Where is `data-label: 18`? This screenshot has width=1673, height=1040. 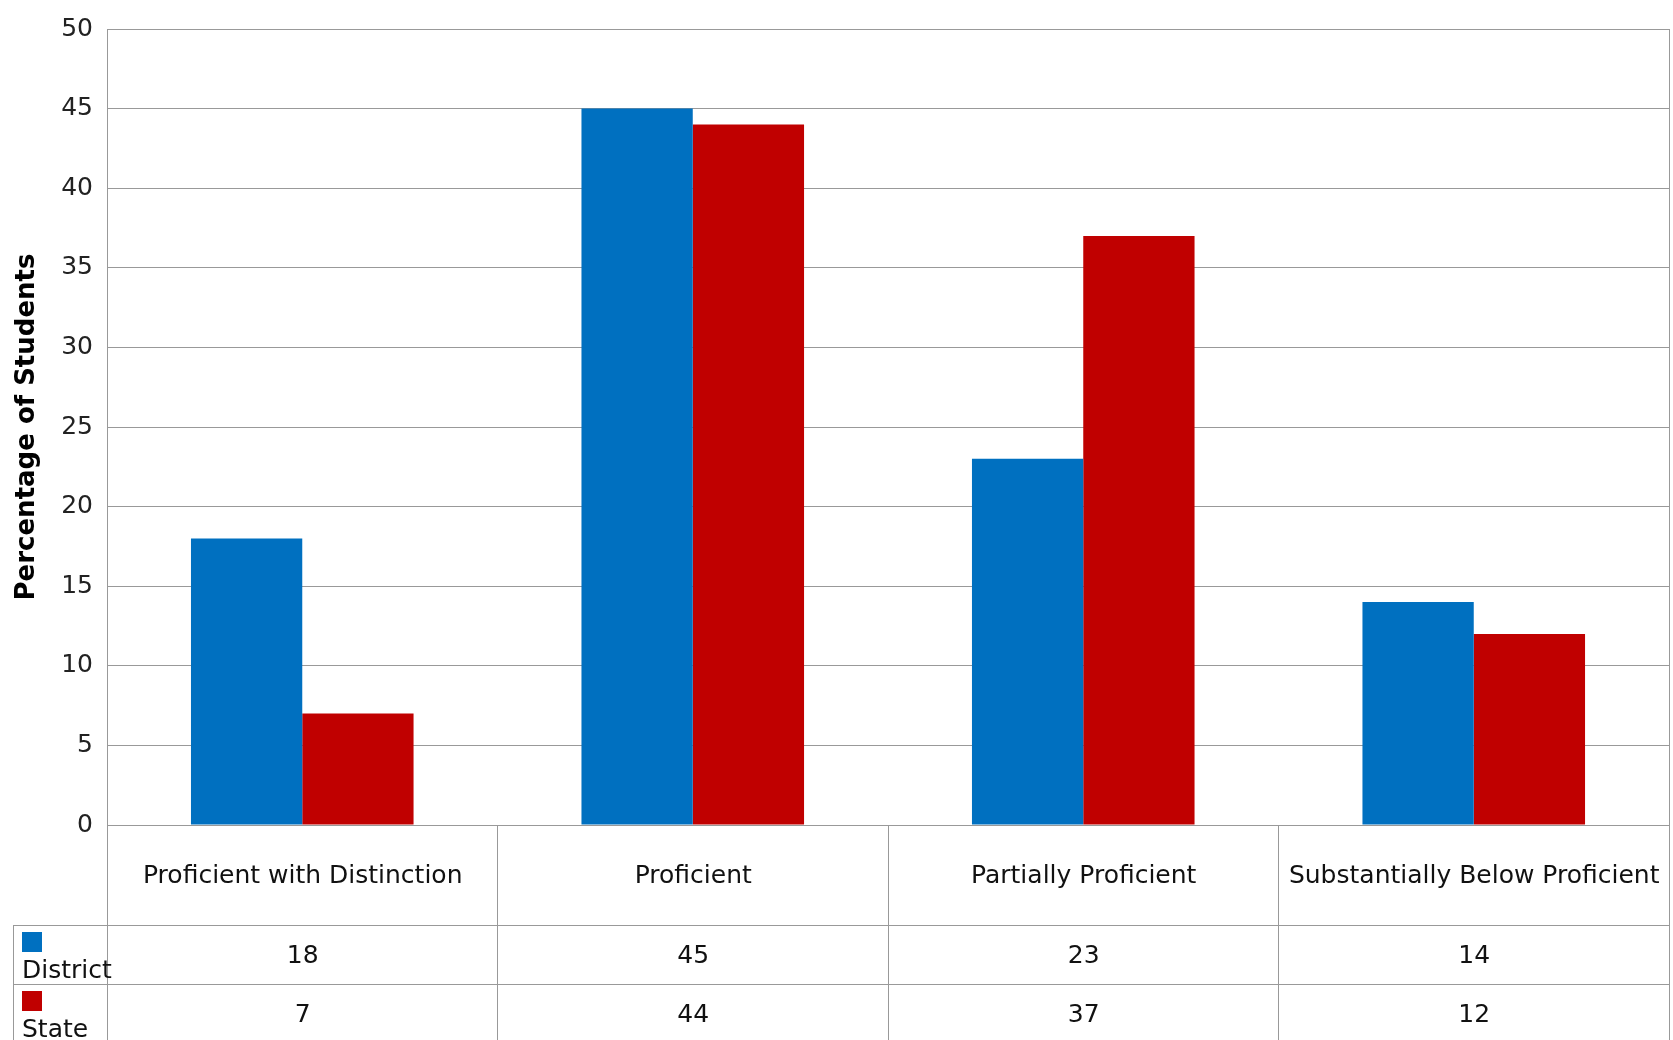 data-label: 18 is located at coordinates (302, 954).